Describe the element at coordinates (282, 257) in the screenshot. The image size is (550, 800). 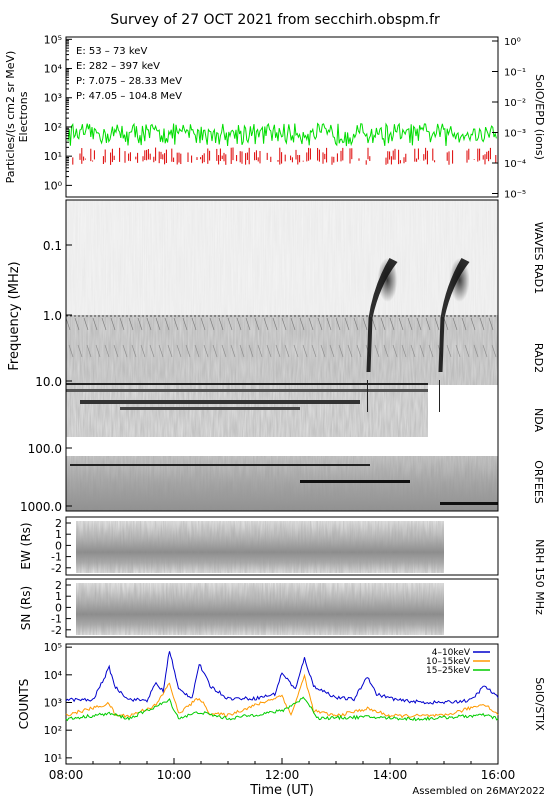
I see `rad1-texture` at that location.